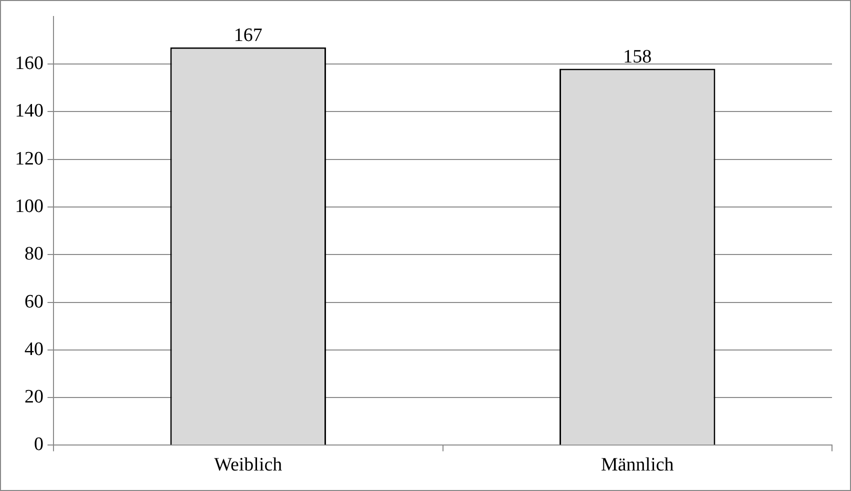 The width and height of the screenshot is (851, 491). Describe the element at coordinates (29, 63) in the screenshot. I see `y-tick-label: 160` at that location.